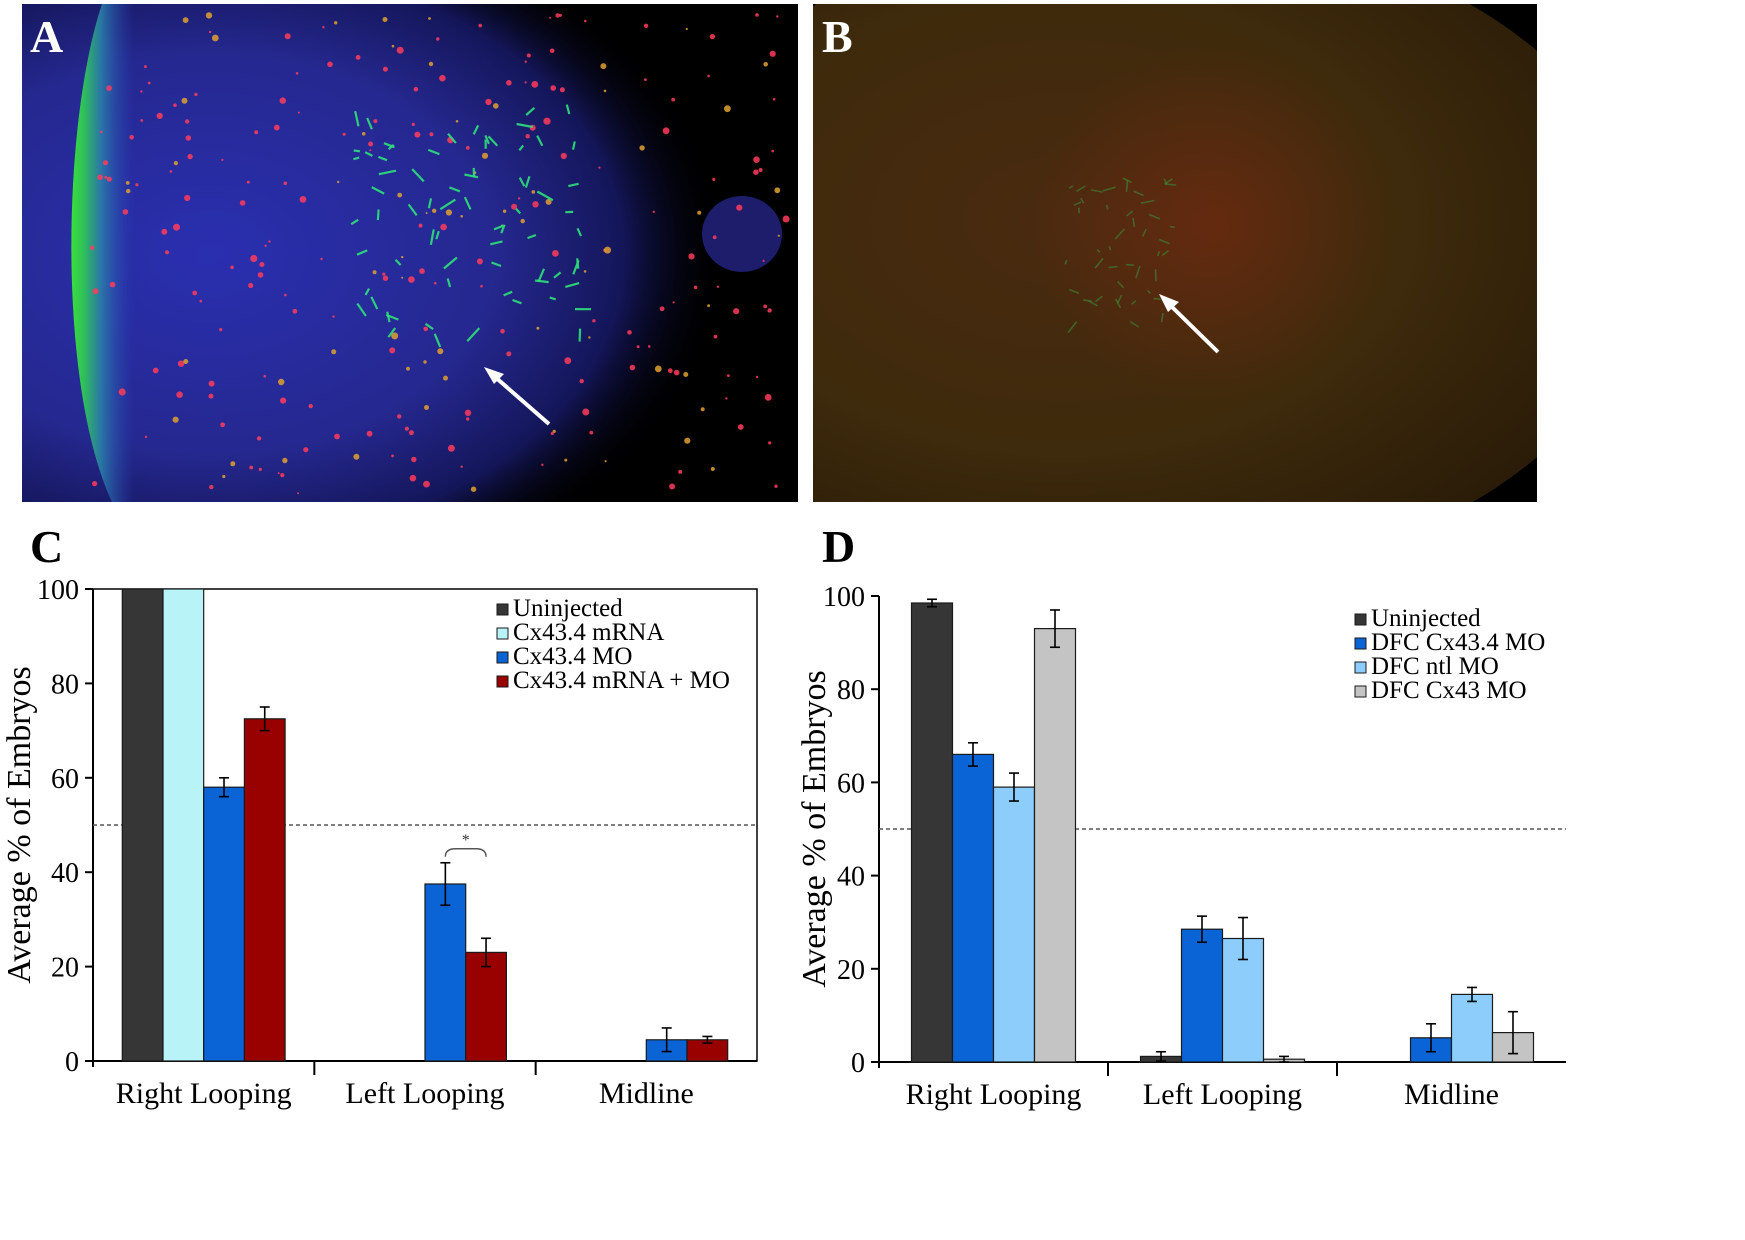  What do you see at coordinates (47, 546) in the screenshot?
I see `panel-label-c: C` at bounding box center [47, 546].